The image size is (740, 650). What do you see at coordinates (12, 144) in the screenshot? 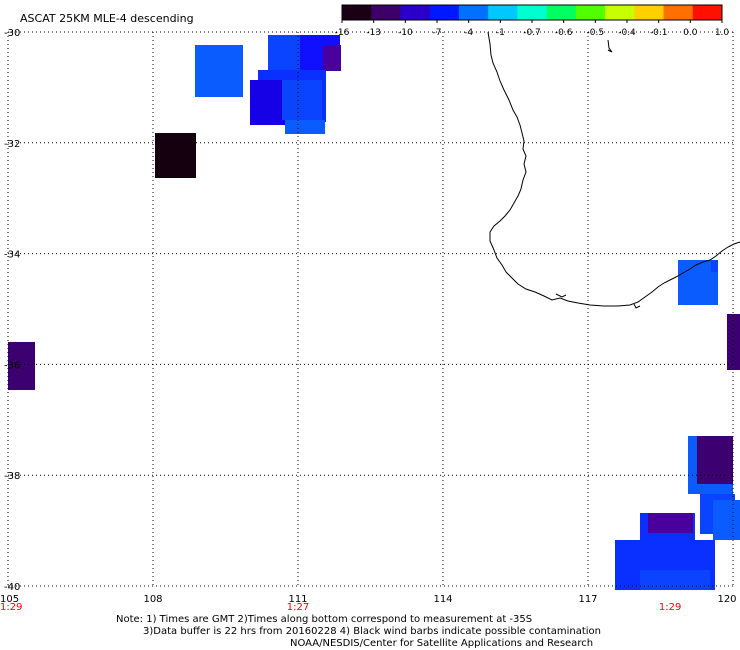
I see `latitude-label: -32` at bounding box center [12, 144].